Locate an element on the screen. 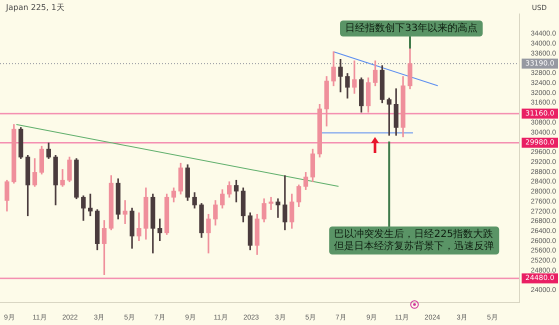 The image size is (559, 325). annotation: 巴以冲突发生后，日经225指数大跌但是日本经济复苏背景下，迅速反弹 is located at coordinates (414, 240).